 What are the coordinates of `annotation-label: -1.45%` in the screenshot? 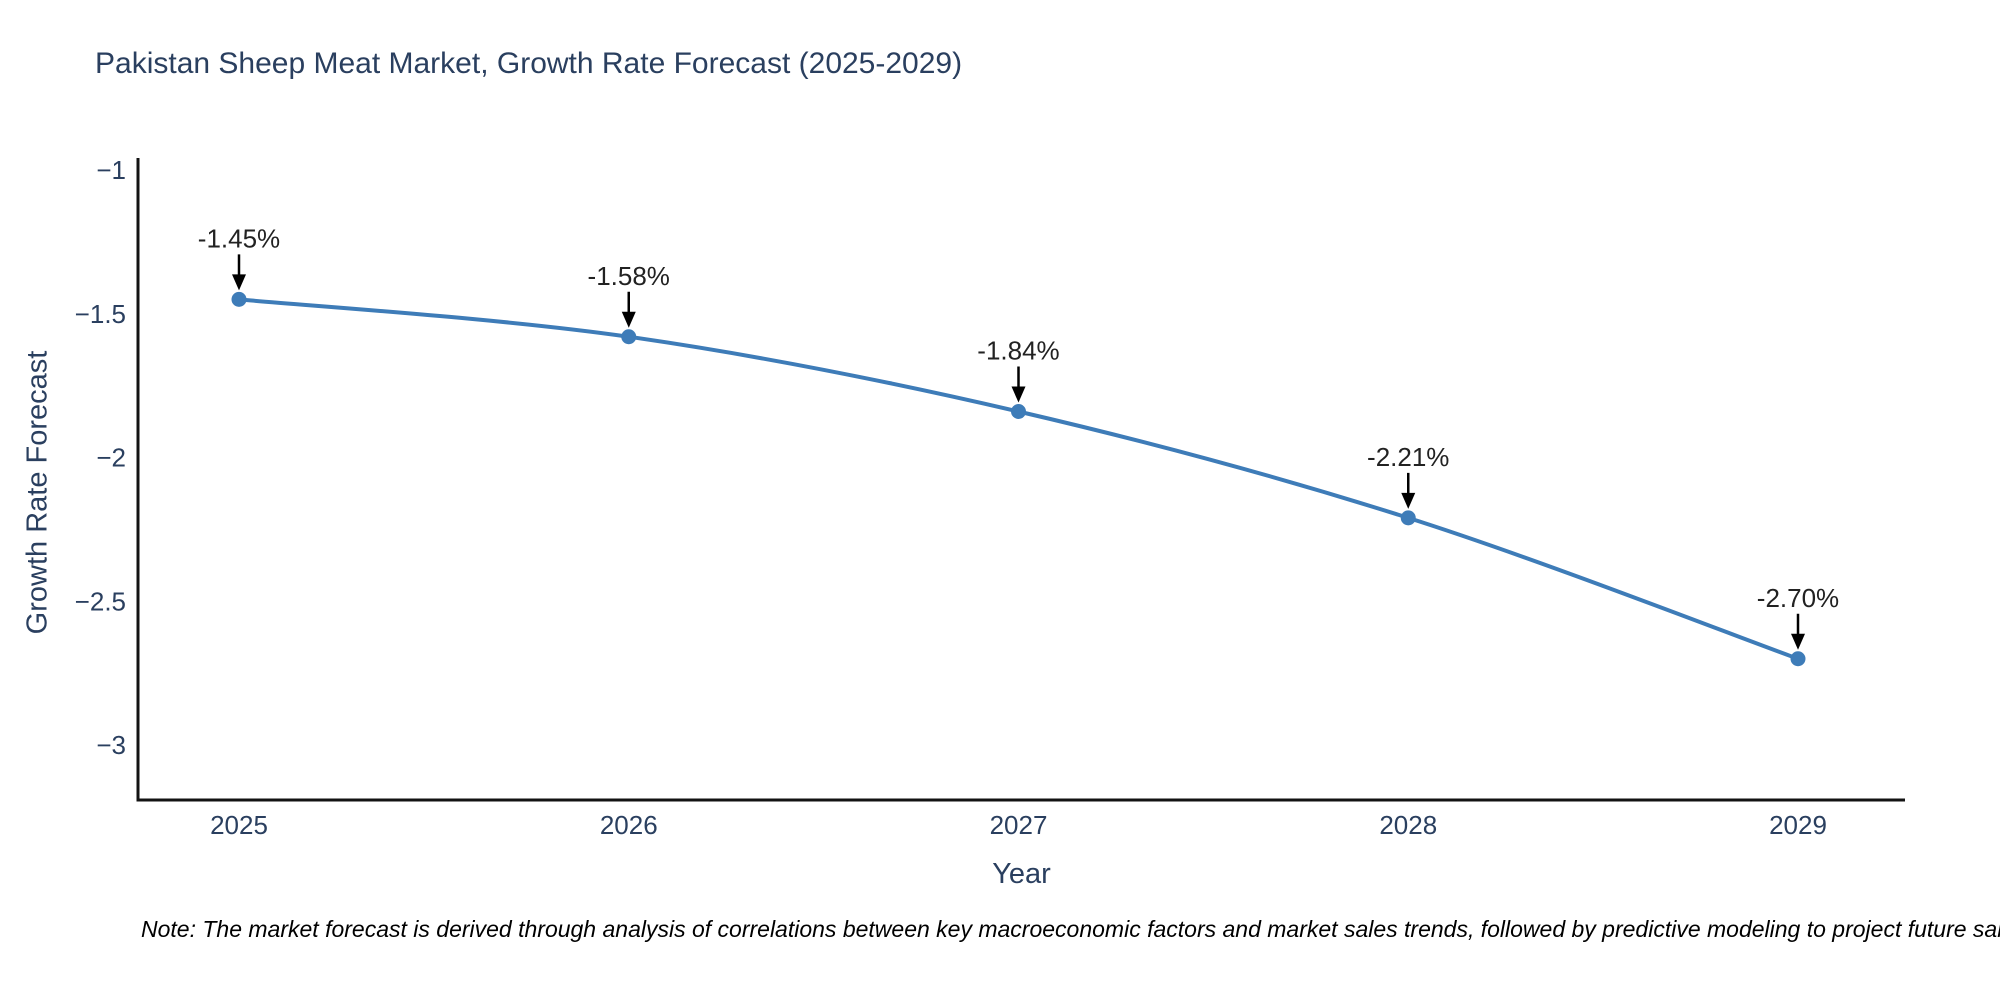 It's located at (239, 238).